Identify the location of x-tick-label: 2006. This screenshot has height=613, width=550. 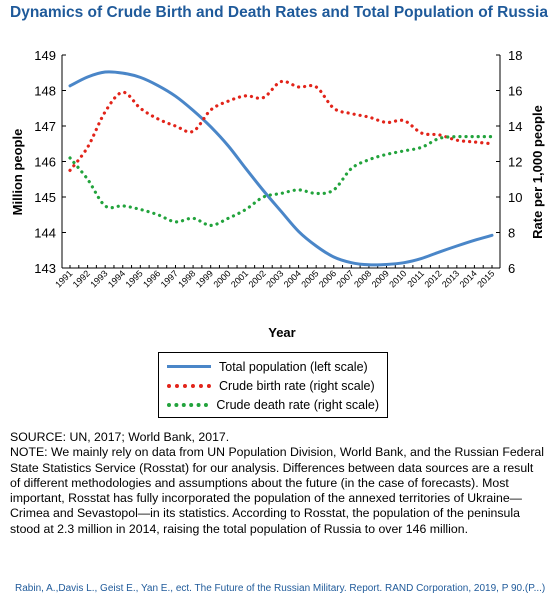
(327, 278).